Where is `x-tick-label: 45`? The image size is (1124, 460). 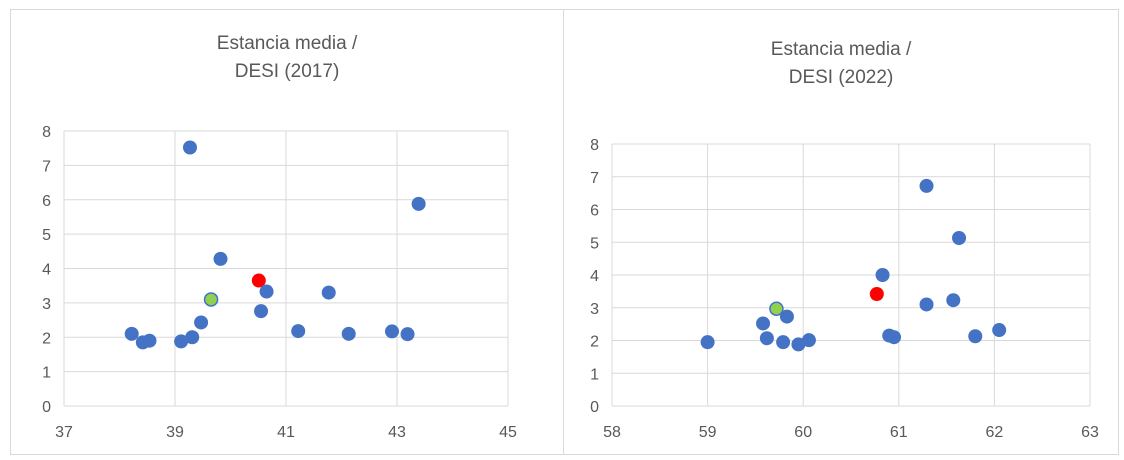
x-tick-label: 45 is located at coordinates (508, 432).